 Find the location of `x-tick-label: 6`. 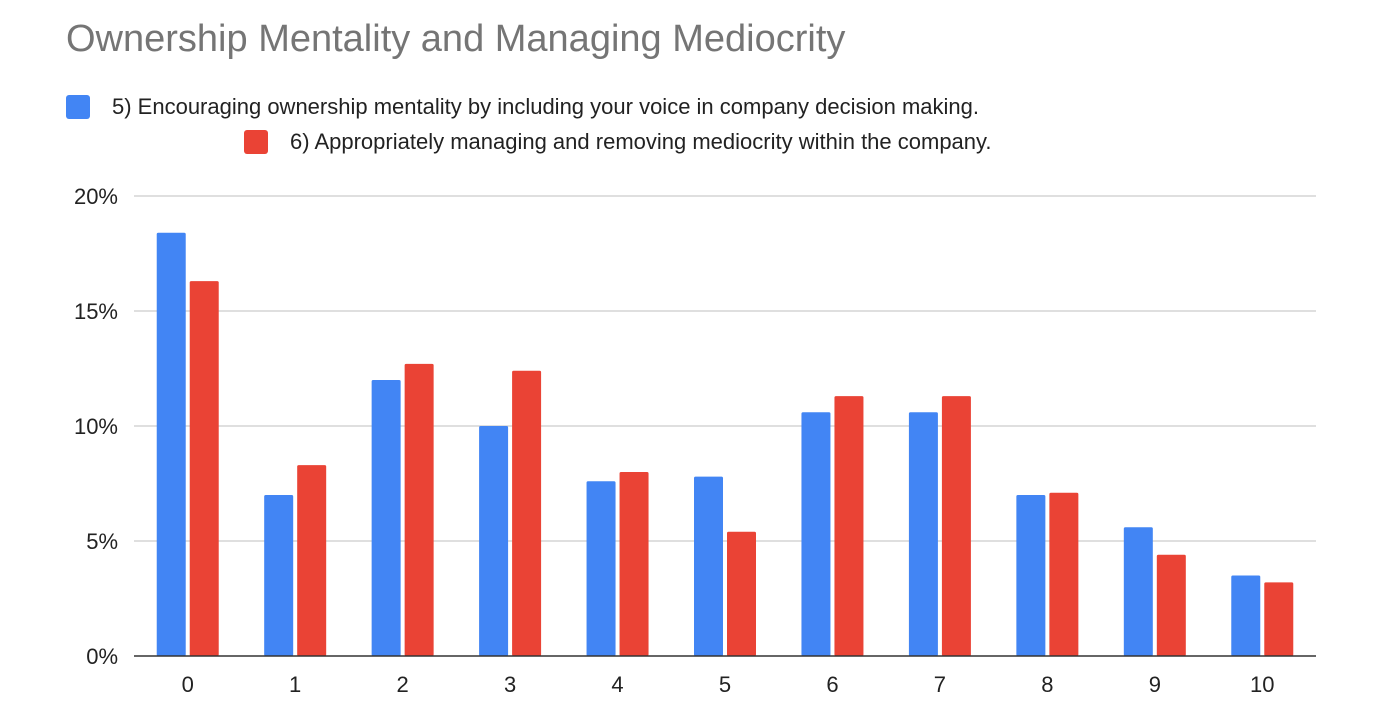

x-tick-label: 6 is located at coordinates (832, 684).